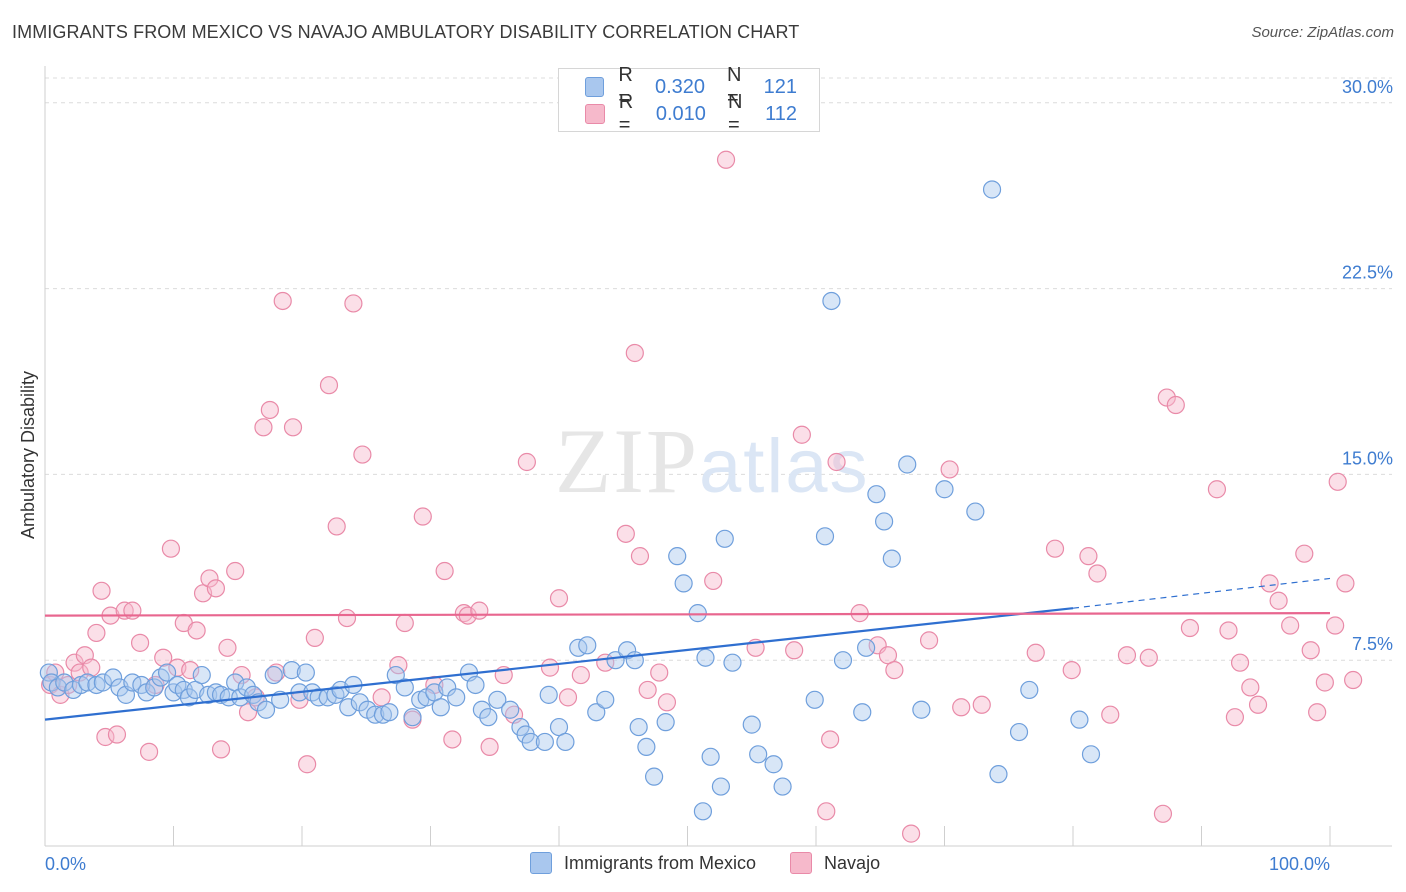  I want to click on watermark-text: ZIPatlas, so click(712, 461).